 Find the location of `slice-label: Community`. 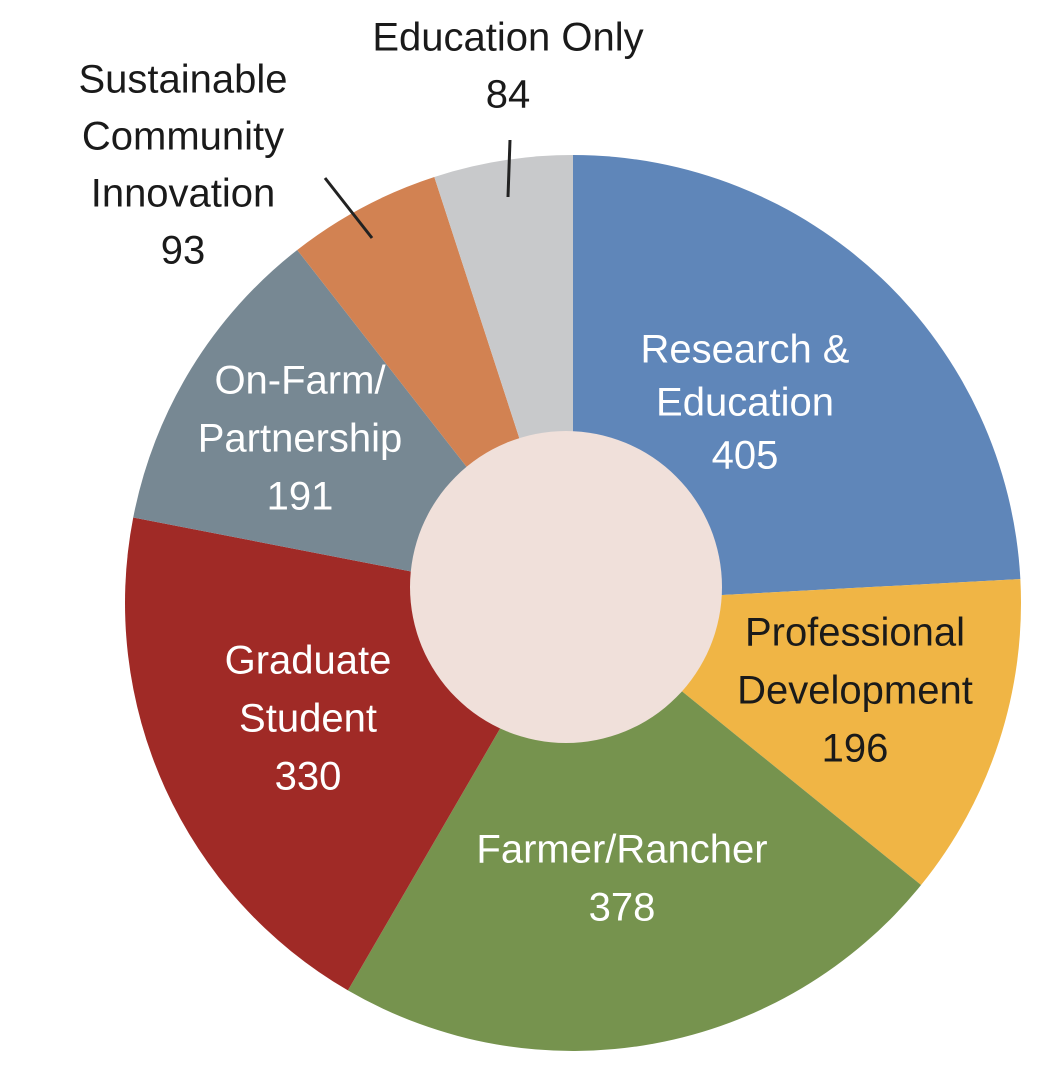

slice-label: Community is located at coordinates (183, 137).